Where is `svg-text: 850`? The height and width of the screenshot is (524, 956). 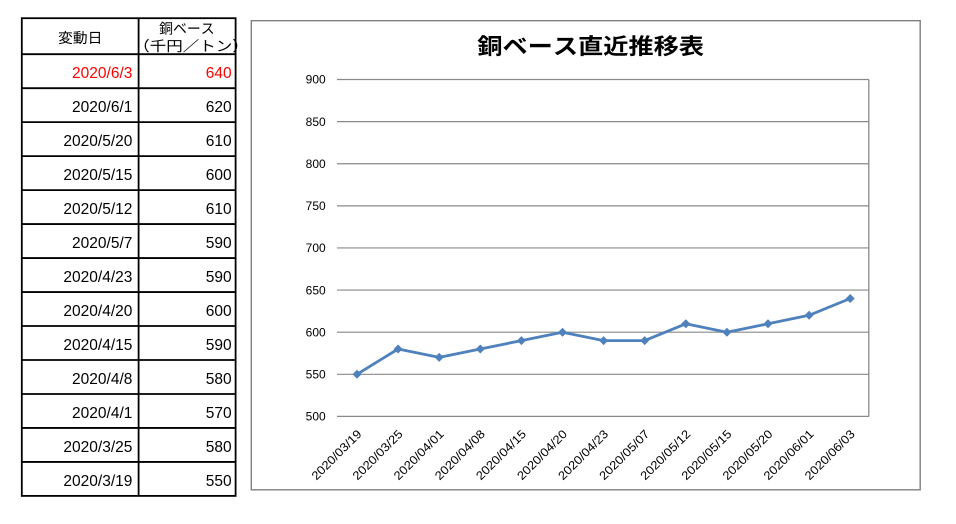 svg-text: 850 is located at coordinates (316, 122).